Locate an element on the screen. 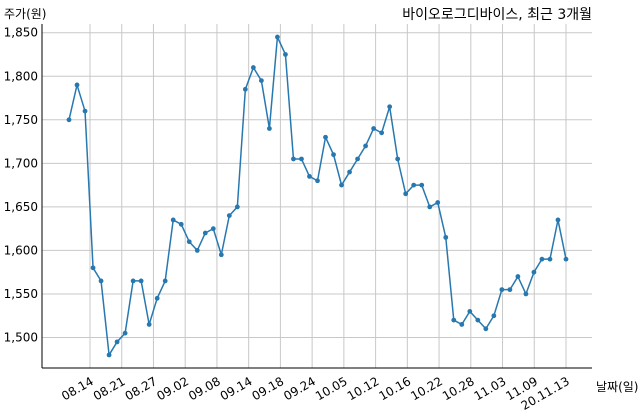 The width and height of the screenshot is (640, 419). x-tick-label: 10.22 is located at coordinates (426, 388).